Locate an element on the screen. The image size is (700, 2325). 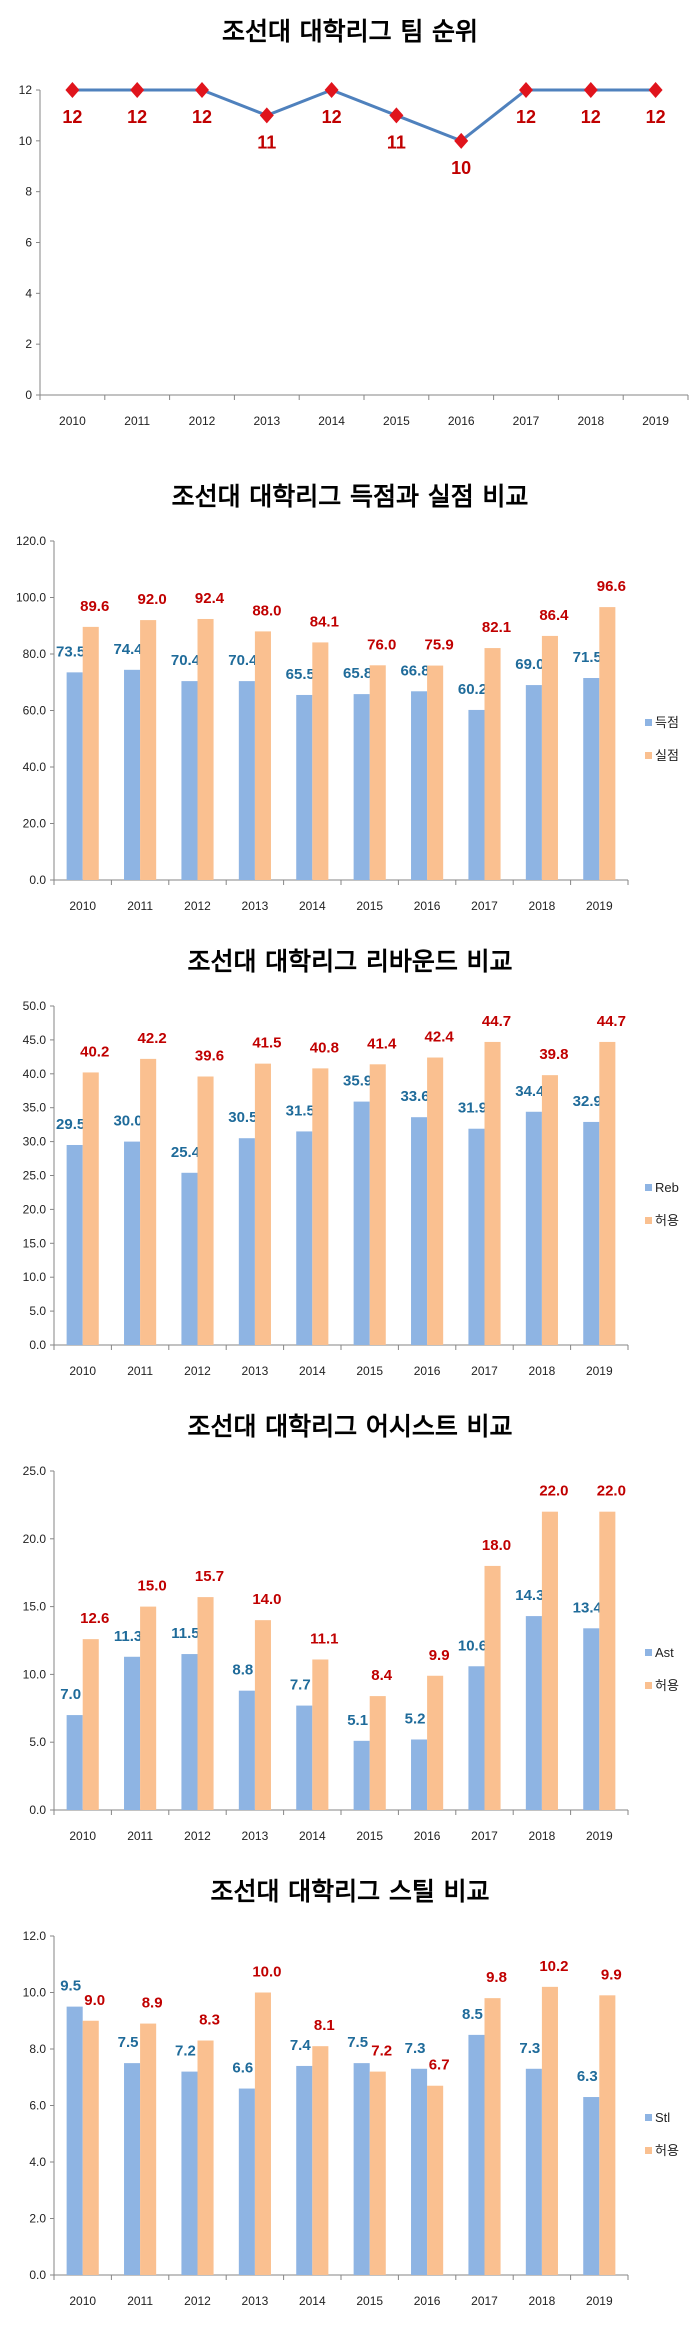
data-label: 39.8 is located at coordinates (553, 1054).